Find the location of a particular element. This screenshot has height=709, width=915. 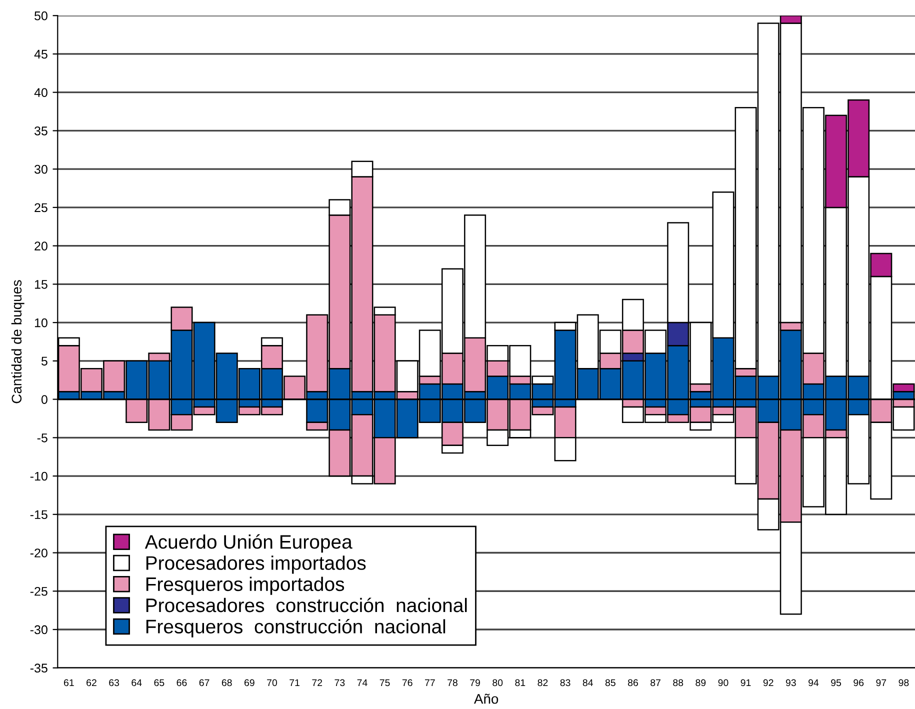

y-tick-label: -20 is located at coordinates (39, 553).